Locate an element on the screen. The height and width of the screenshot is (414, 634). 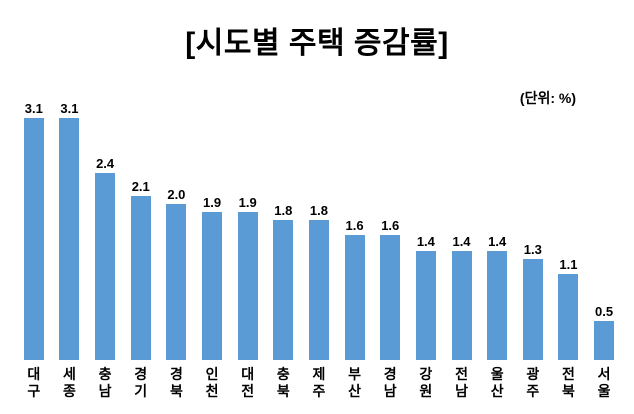
bar-column: 1.6 부 산 is located at coordinates (355, 244).